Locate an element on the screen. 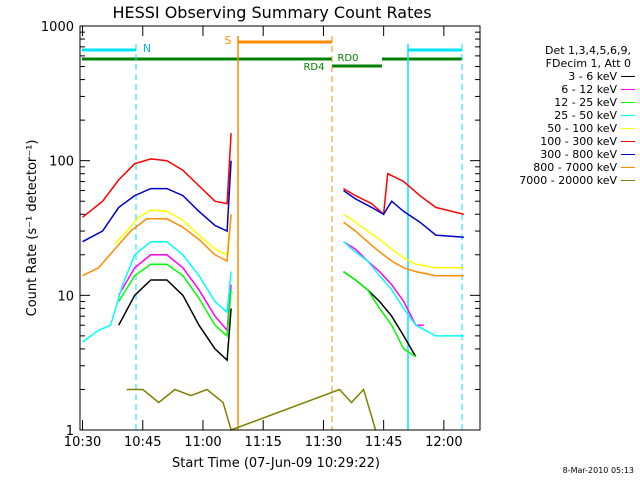 The image size is (640, 480). legend-label: 300 - 800 keV is located at coordinates (578, 154).